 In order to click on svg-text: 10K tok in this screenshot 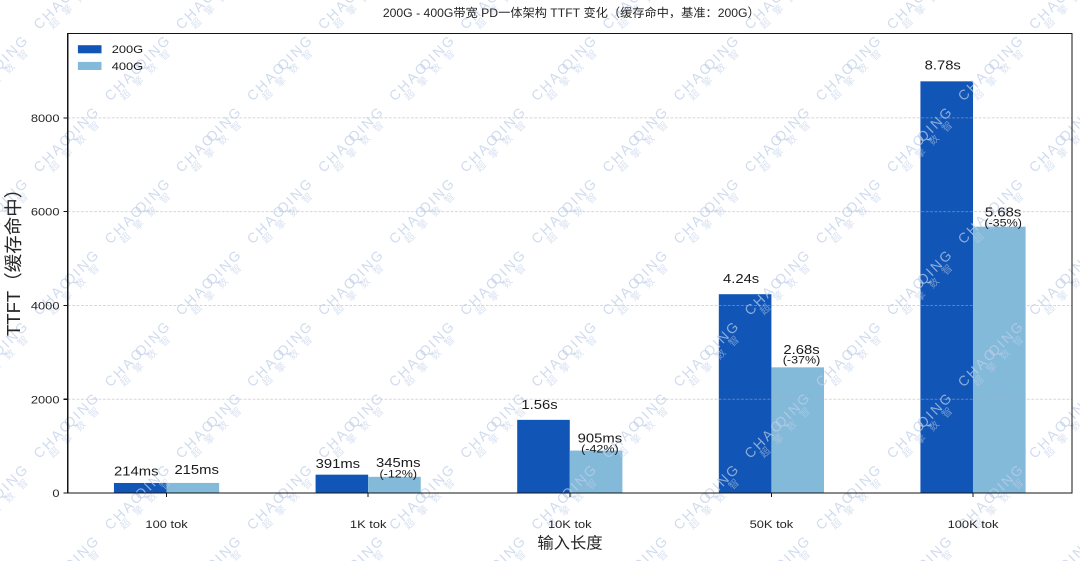, I will do `click(570, 524)`.